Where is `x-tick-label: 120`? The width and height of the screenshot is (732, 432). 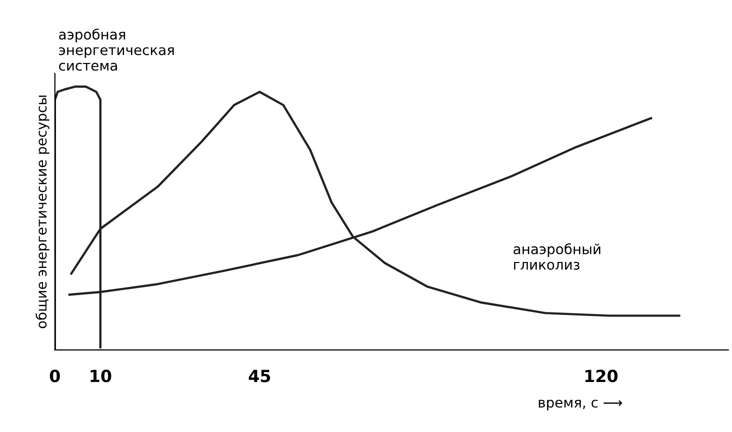
x-tick-label: 120 is located at coordinates (601, 376).